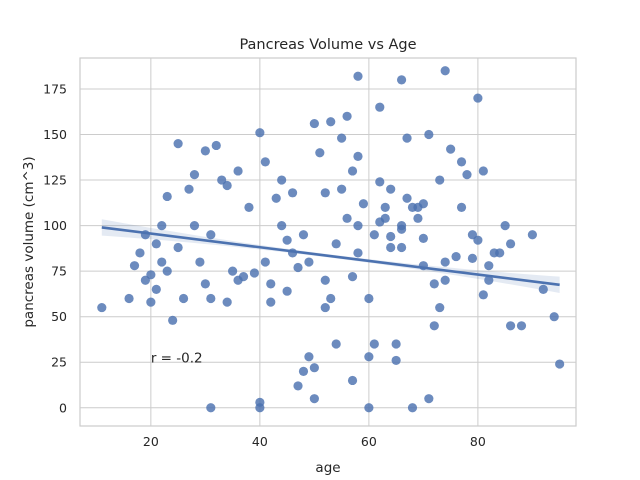 The width and height of the screenshot is (640, 480). What do you see at coordinates (55, 225) in the screenshot?
I see `y-tick-label: 100` at bounding box center [55, 225].